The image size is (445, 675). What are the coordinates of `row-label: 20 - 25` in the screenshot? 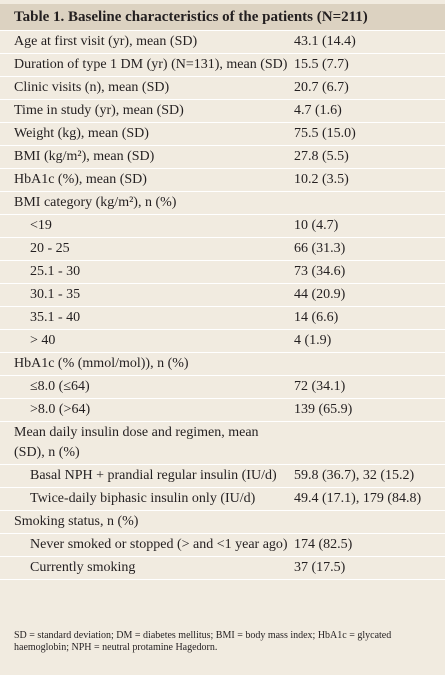 It's located at (146, 249).